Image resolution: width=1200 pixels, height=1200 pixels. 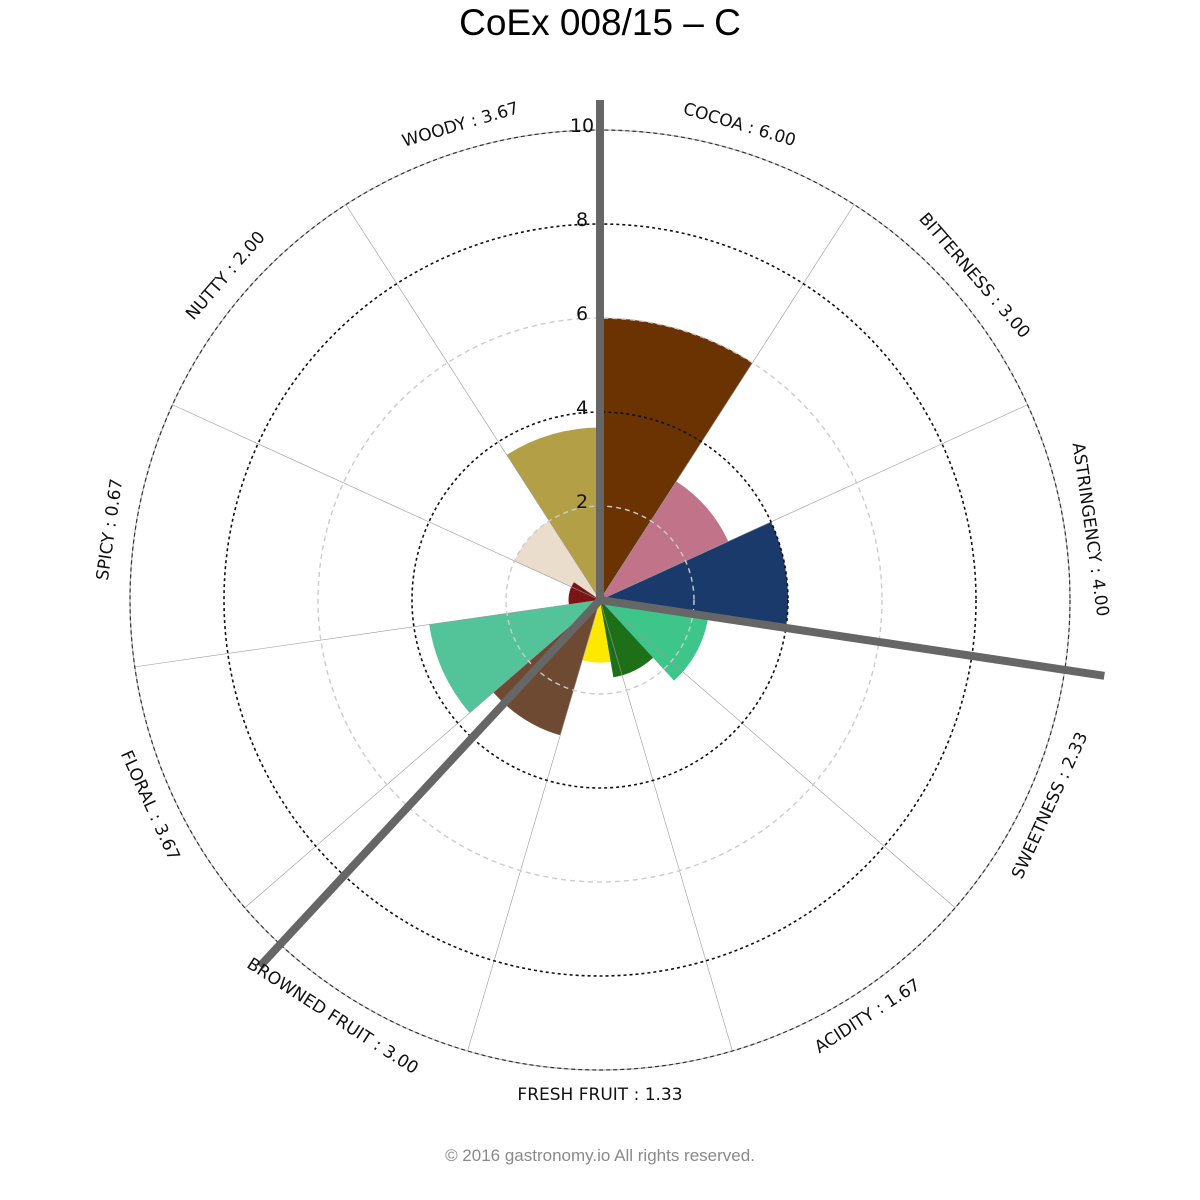 I want to click on category-label-astringency: ASTRINGENCY : 4.00, so click(x=1090, y=529).